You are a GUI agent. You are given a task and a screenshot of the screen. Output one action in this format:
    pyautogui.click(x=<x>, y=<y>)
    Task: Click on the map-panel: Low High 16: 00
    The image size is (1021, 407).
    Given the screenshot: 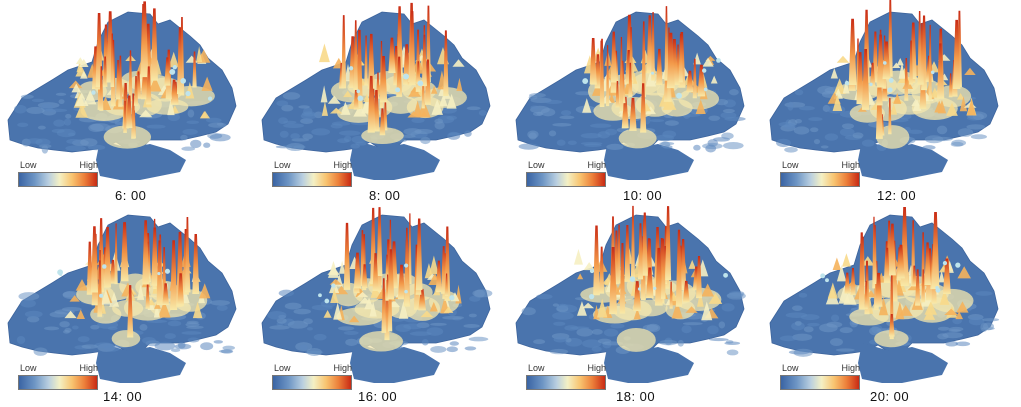 What is the action you would take?
    pyautogui.click(x=381, y=304)
    